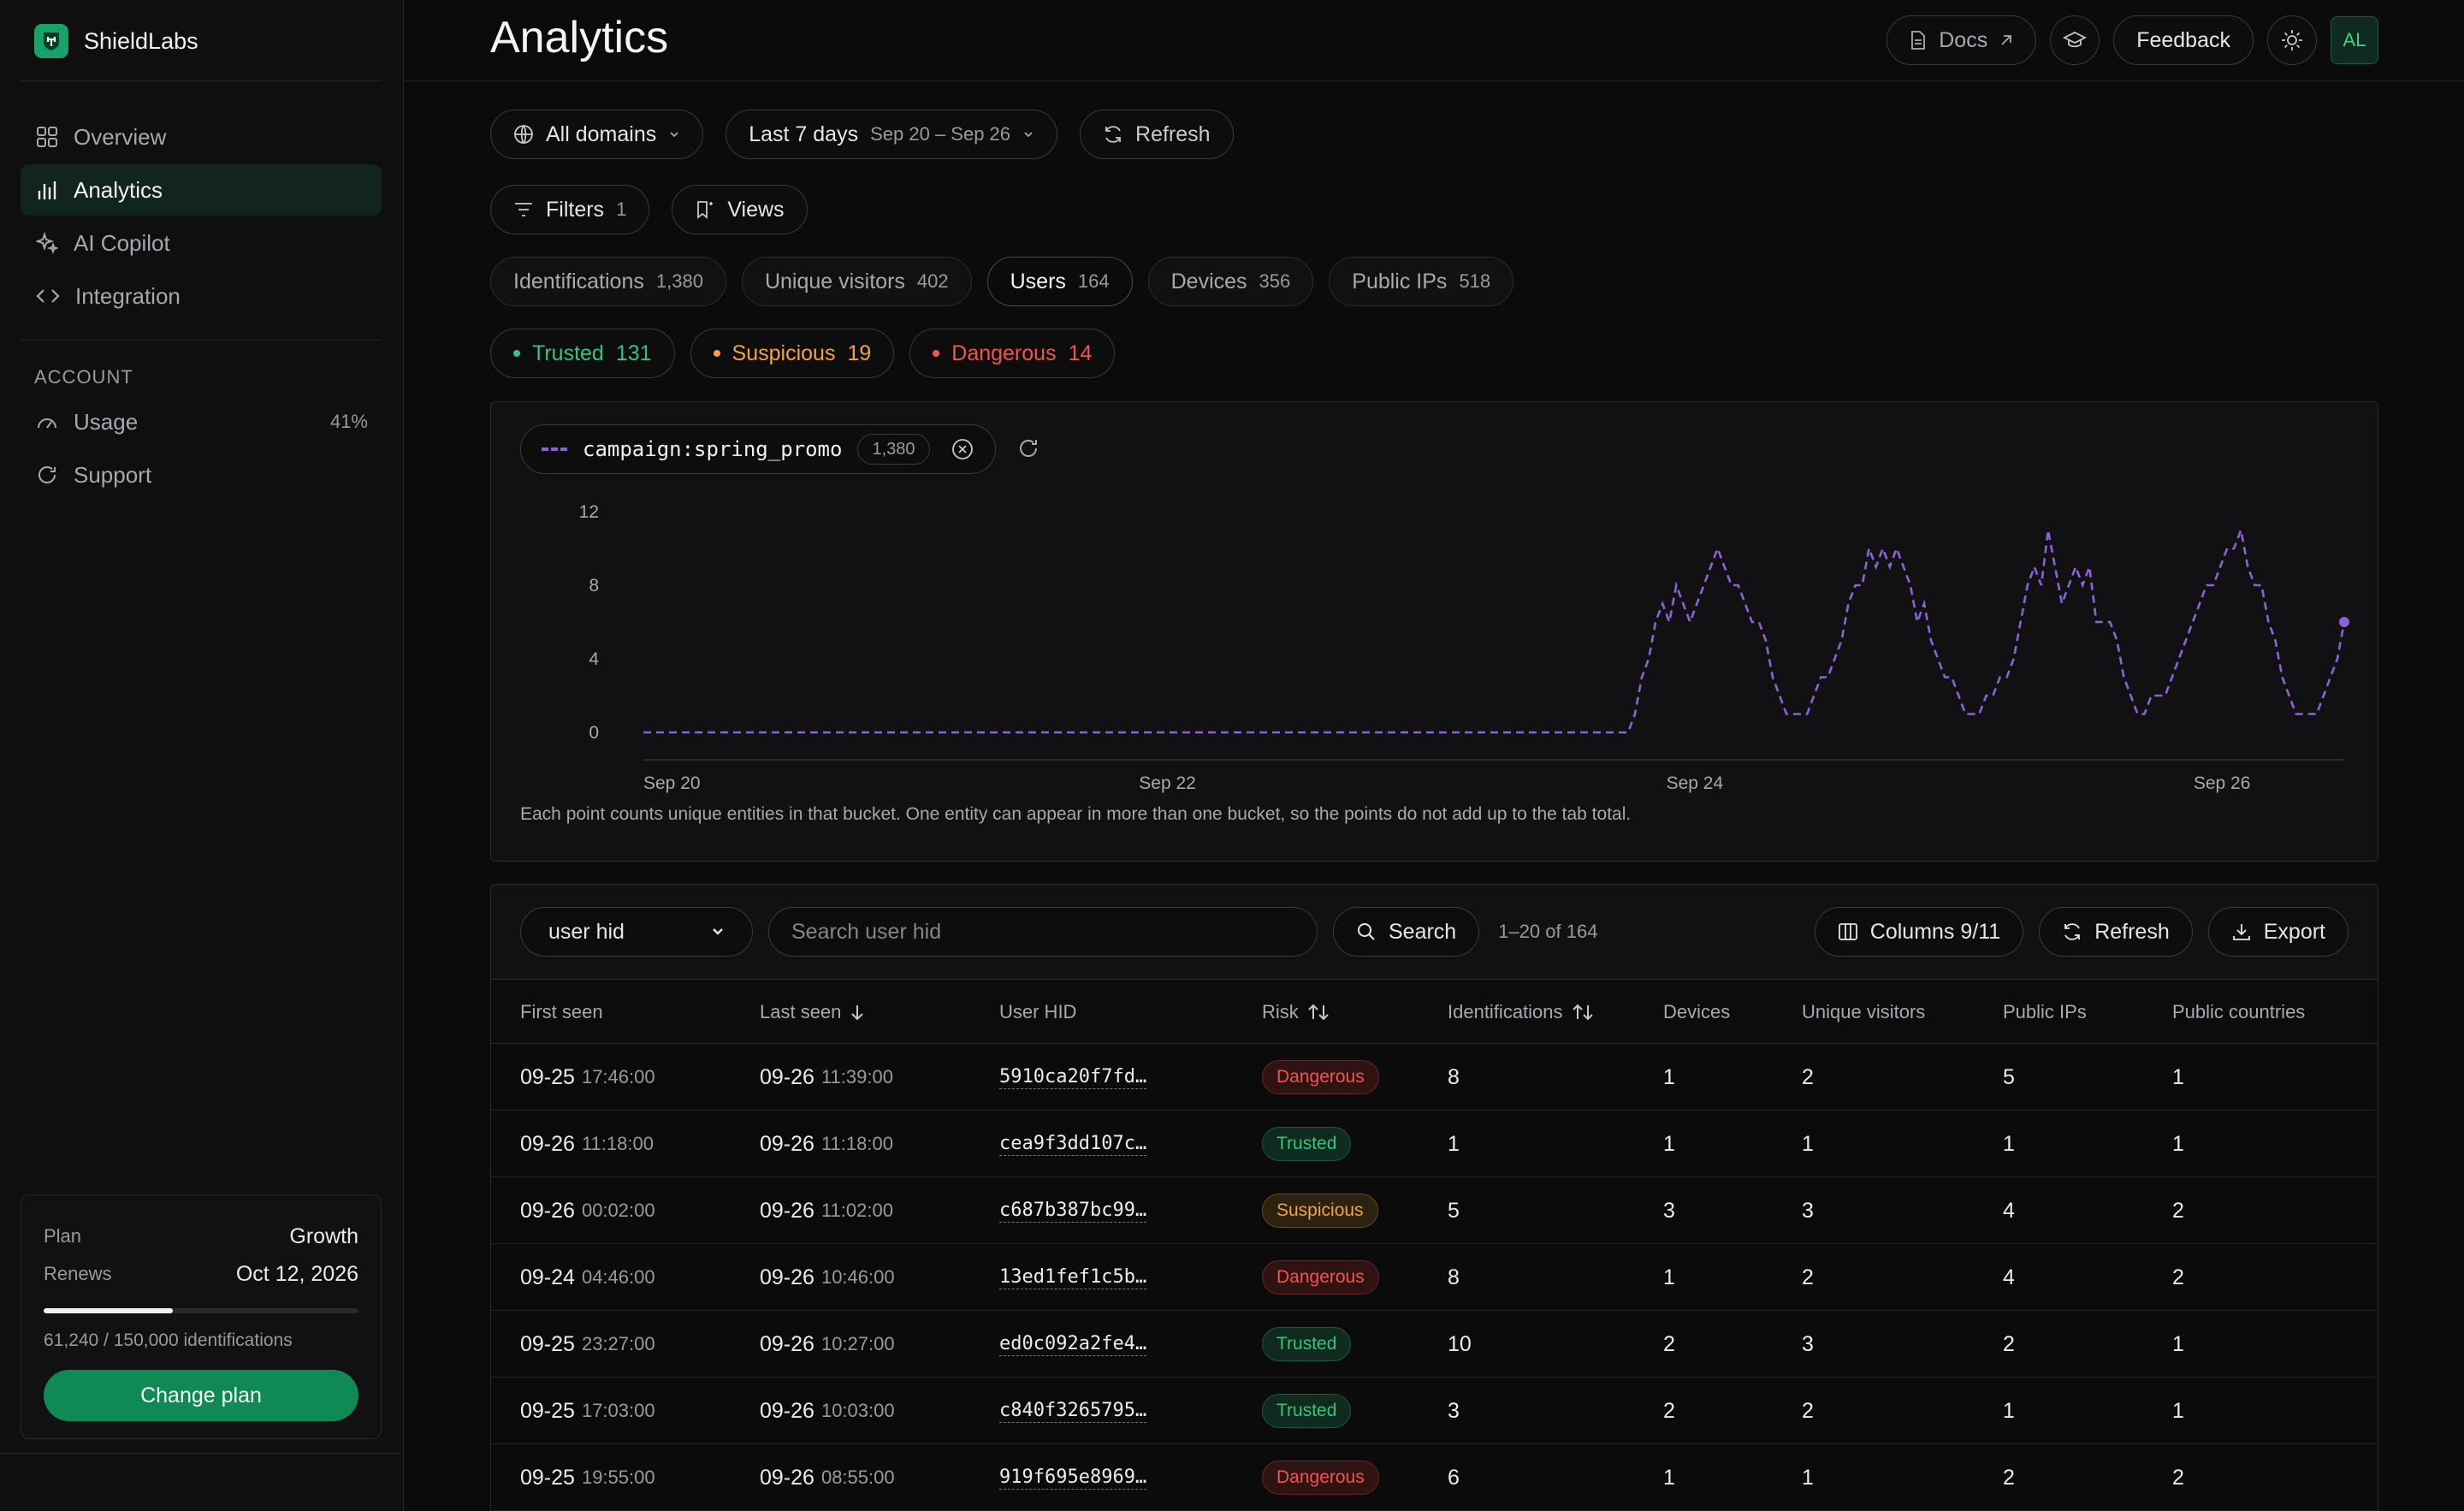 The height and width of the screenshot is (1511, 2464). I want to click on risk-badge: Dangerous, so click(1320, 1077).